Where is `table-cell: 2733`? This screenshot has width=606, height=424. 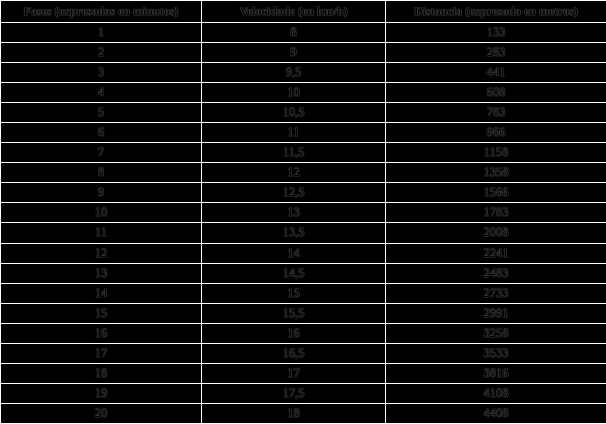 table-cell: 2733 is located at coordinates (495, 293).